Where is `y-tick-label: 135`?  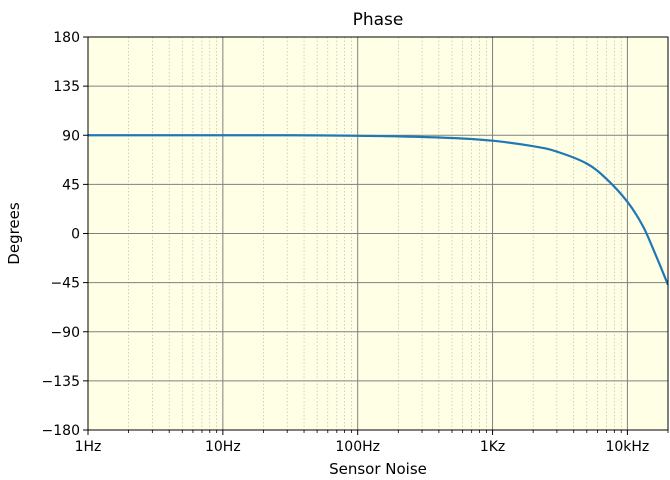
y-tick-label: 135 is located at coordinates (66, 87).